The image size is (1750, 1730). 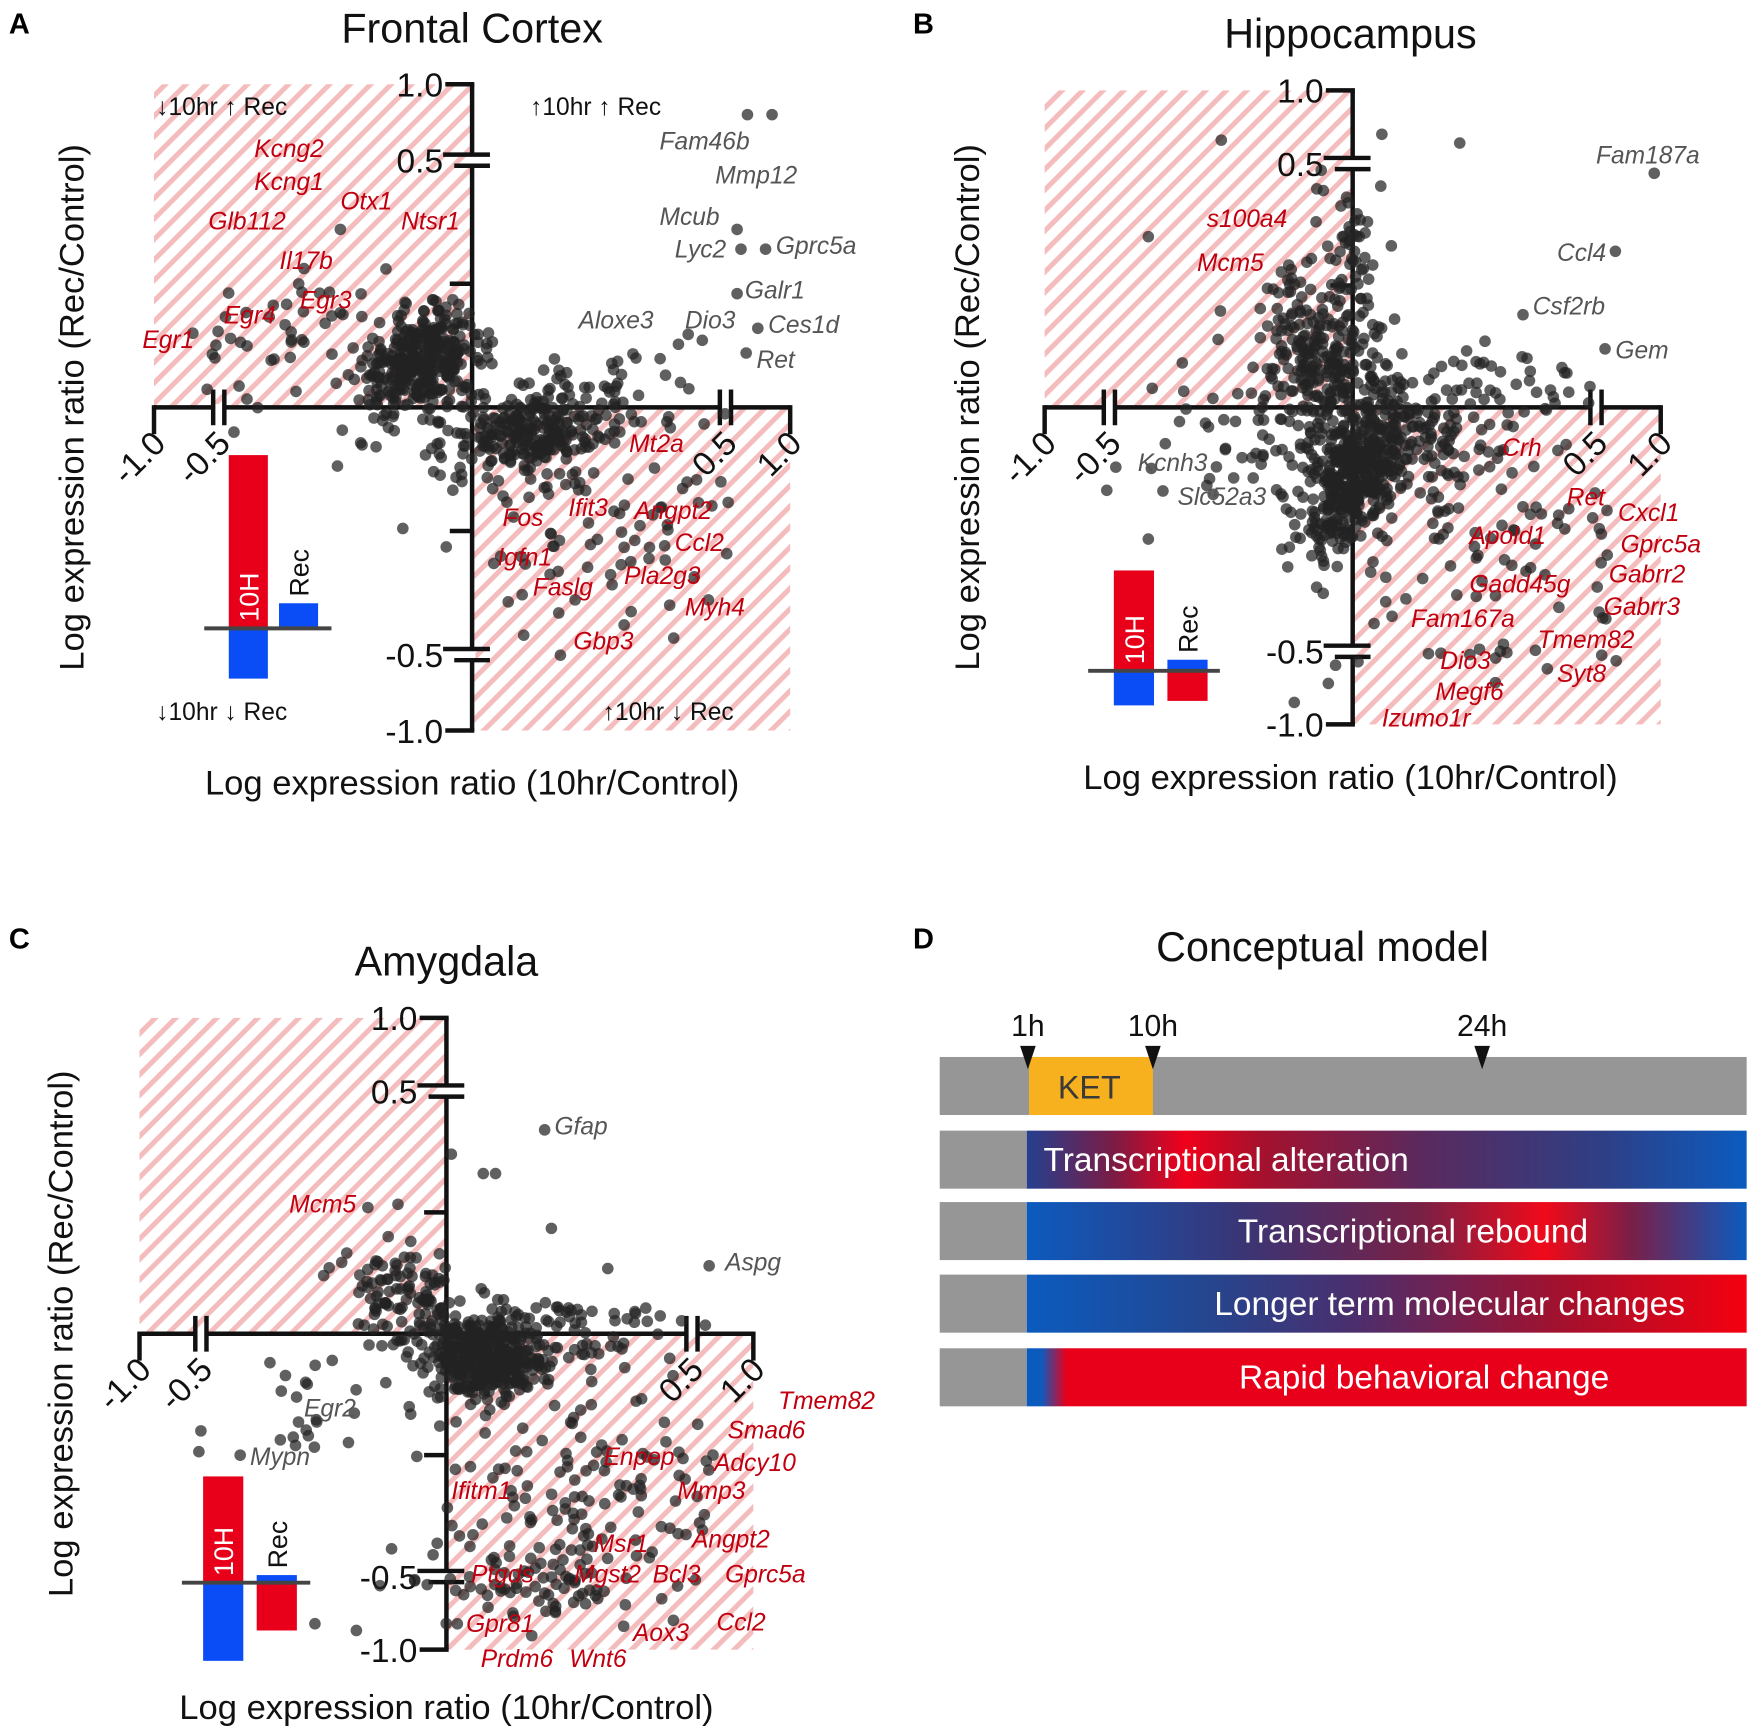 I want to click on row-transcriptional-rebound: Transcriptional rebound, so click(x=1343, y=1231).